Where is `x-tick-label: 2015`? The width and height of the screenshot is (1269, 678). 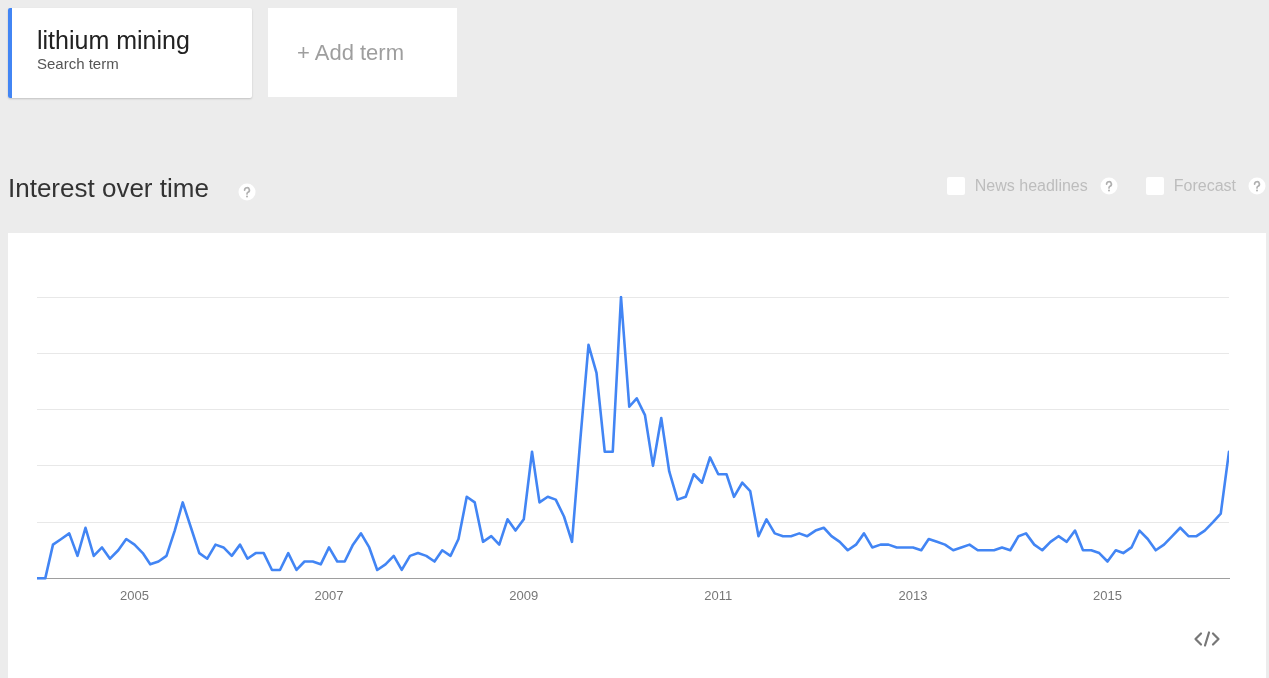 x-tick-label: 2015 is located at coordinates (1107, 595).